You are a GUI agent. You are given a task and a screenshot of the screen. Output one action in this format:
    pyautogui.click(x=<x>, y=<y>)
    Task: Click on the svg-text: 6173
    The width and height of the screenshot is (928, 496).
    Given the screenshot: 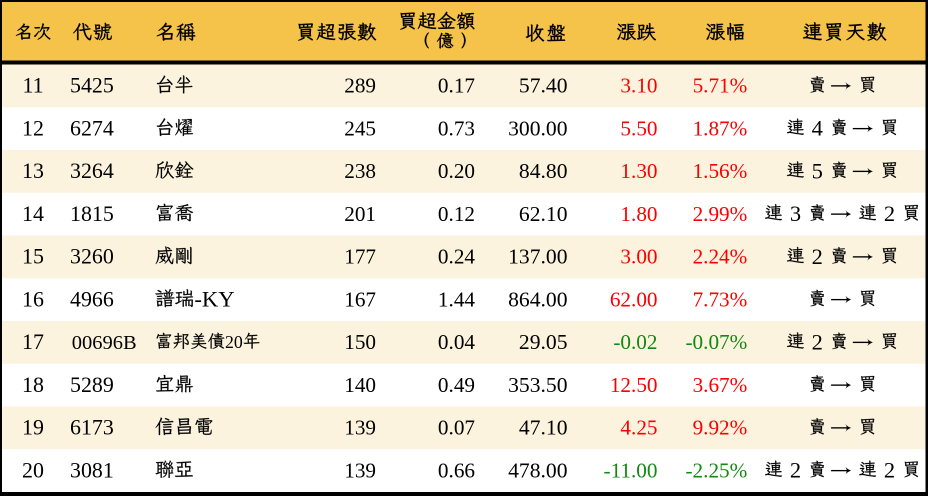 What is the action you would take?
    pyautogui.click(x=92, y=427)
    